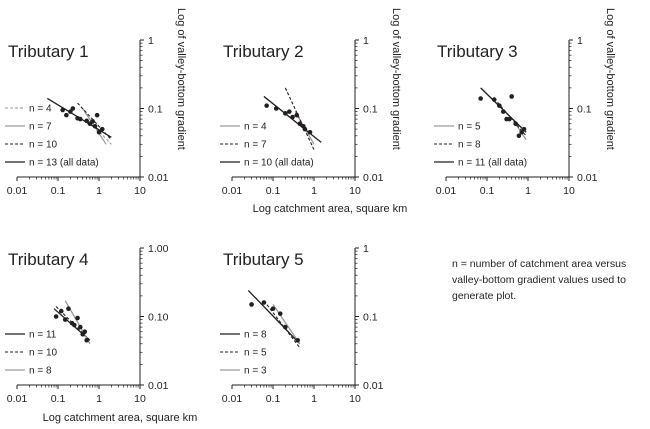 This screenshot has width=650, height=429. Describe the element at coordinates (487, 191) in the screenshot. I see `chart-3-x-tick-label: 0.1` at that location.